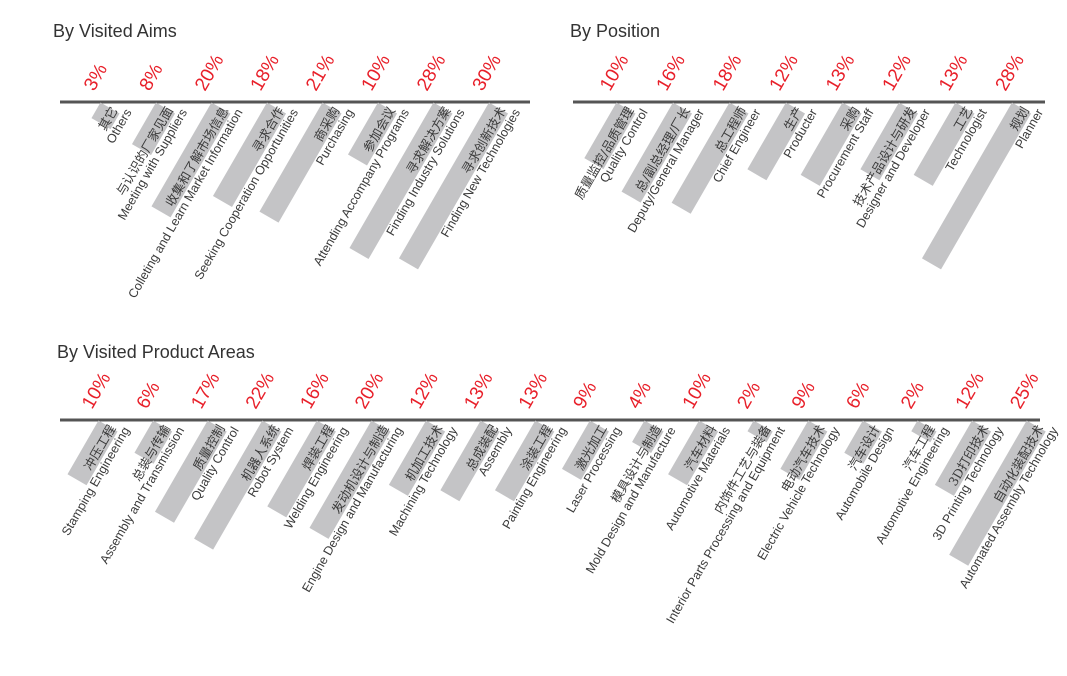  I want to click on chart-title-position: By Position, so click(615, 31).